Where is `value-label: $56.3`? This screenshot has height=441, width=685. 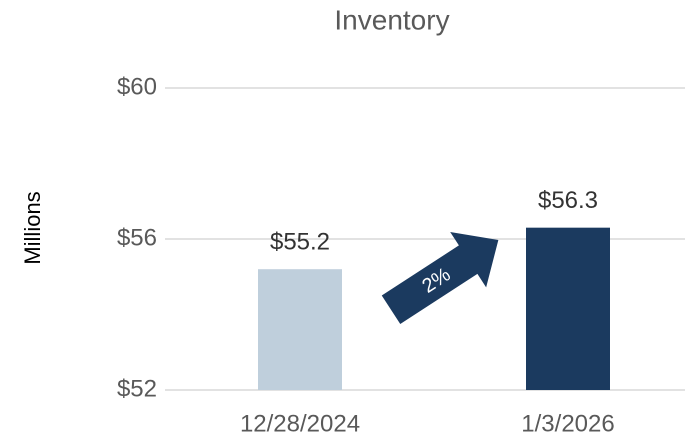 value-label: $56.3 is located at coordinates (568, 200).